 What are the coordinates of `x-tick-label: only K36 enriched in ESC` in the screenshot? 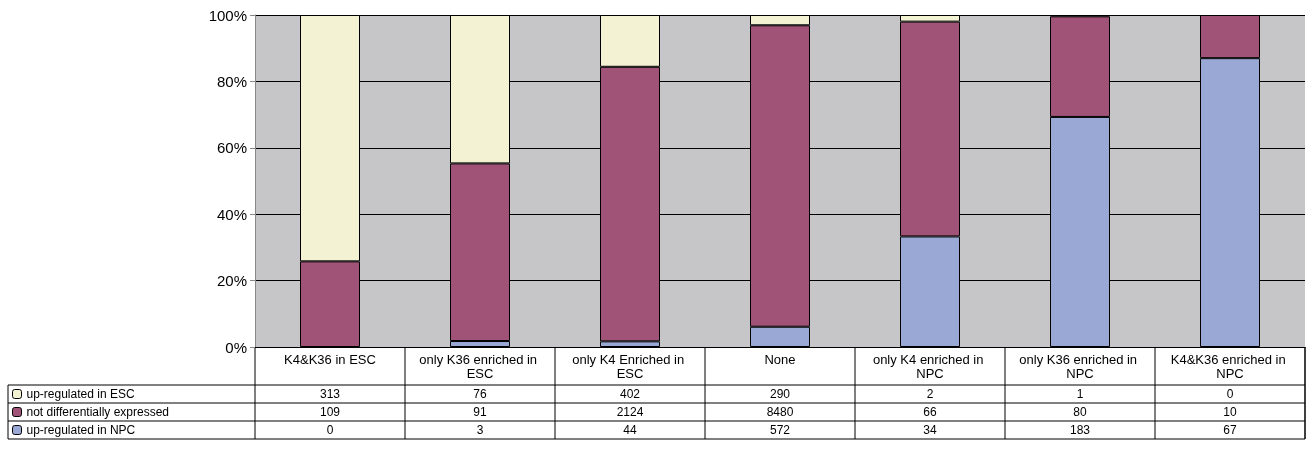 It's located at (480, 366).